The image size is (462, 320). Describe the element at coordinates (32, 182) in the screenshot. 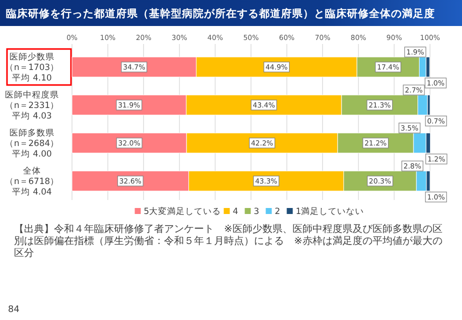

I see `y-tick-label: 全体（n＝6718）平均 4.04` at that location.